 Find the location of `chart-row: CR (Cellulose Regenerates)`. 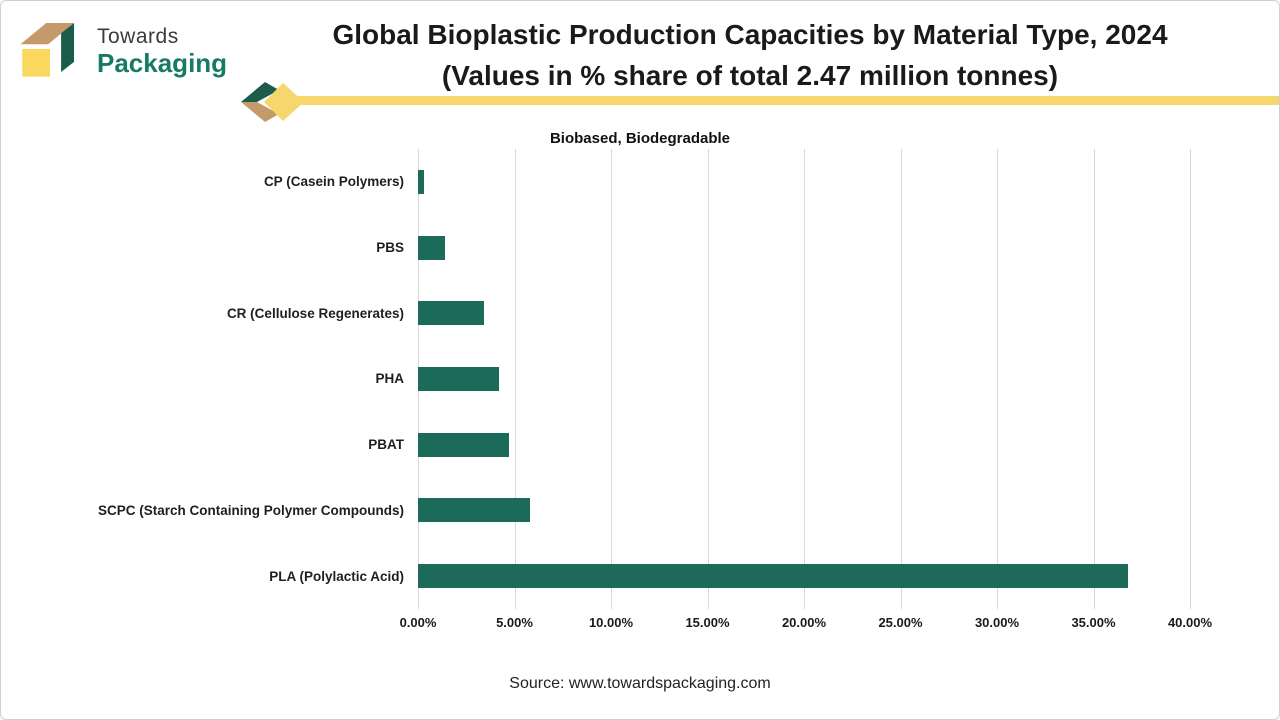

chart-row: CR (Cellulose Regenerates) is located at coordinates (640, 313).